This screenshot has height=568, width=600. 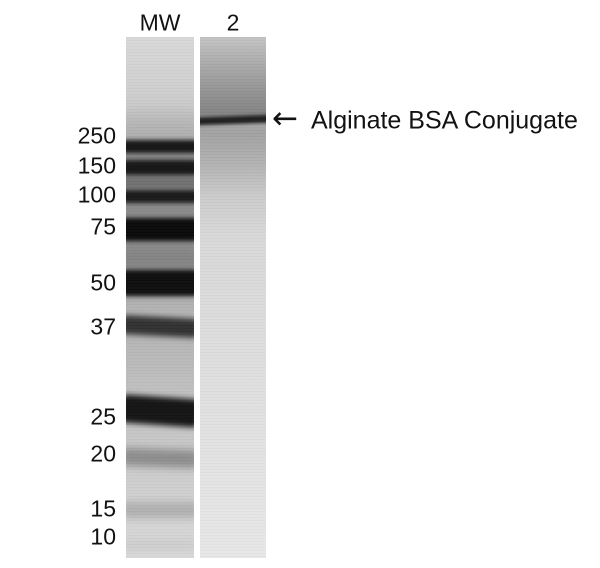 I want to click on mw-marker-20: 20, so click(x=103, y=453).